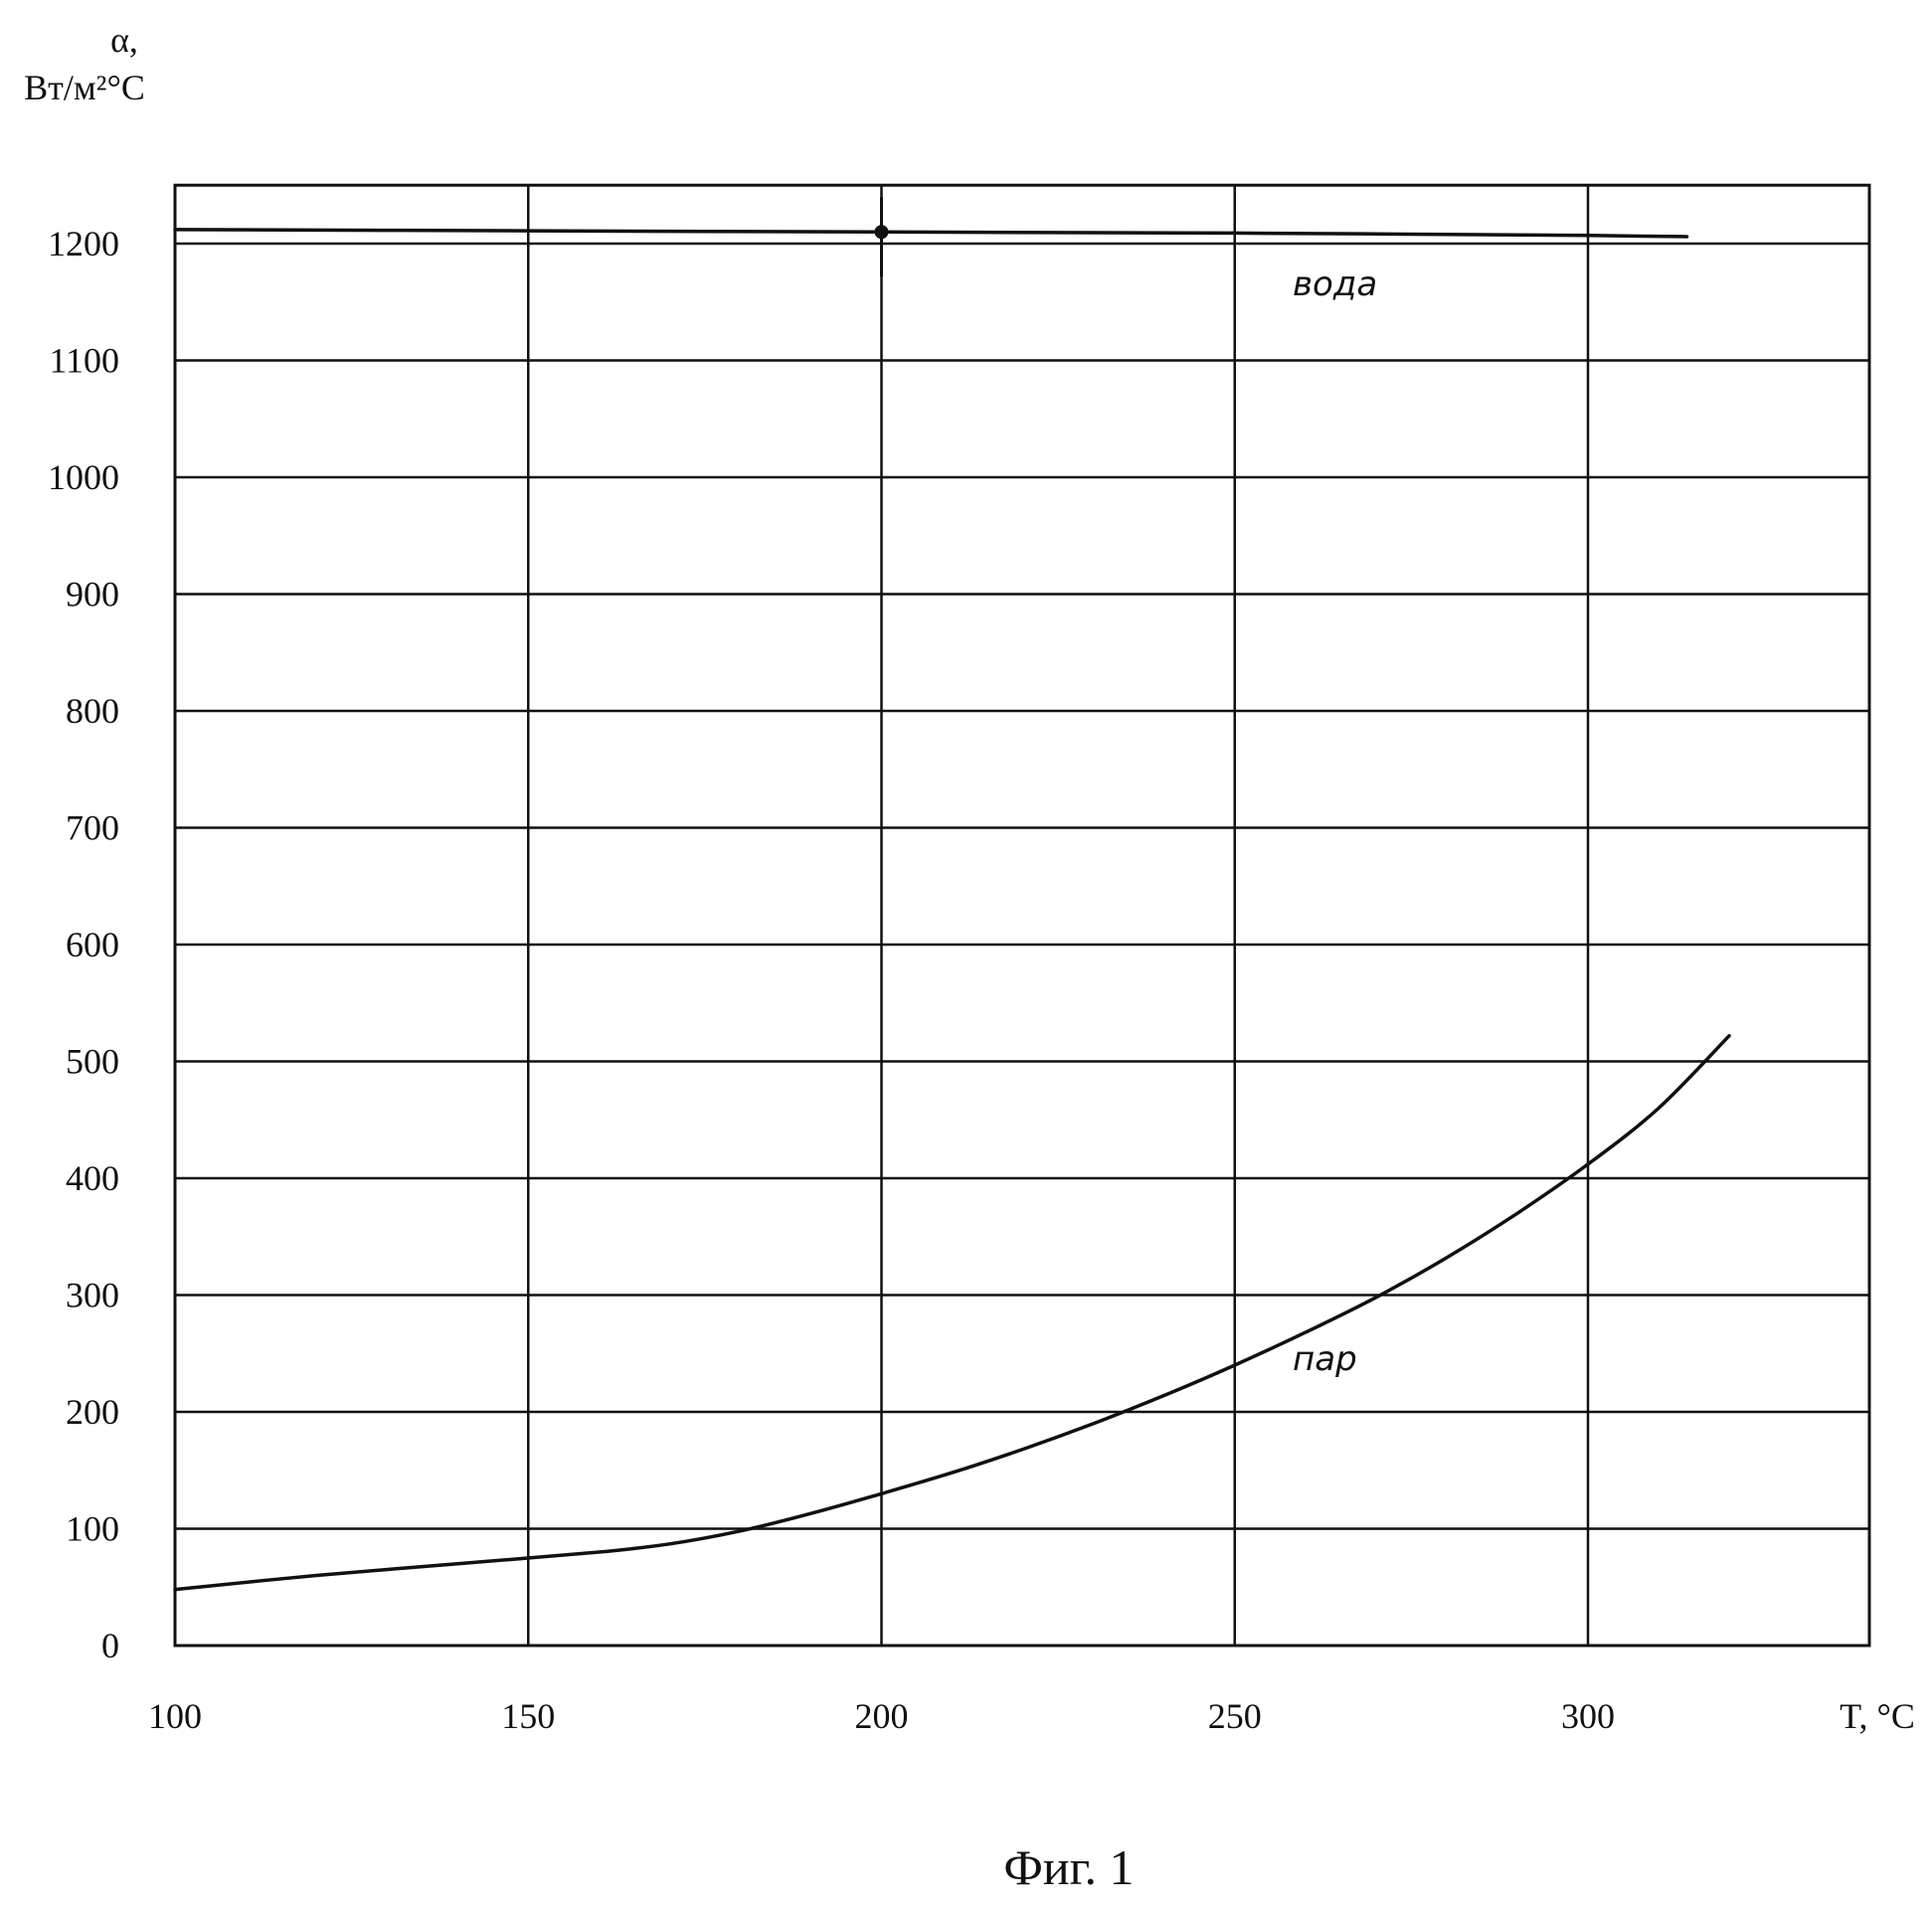 The width and height of the screenshot is (1932, 1914). What do you see at coordinates (84, 244) in the screenshot?
I see `y-tick-label: 1200` at bounding box center [84, 244].